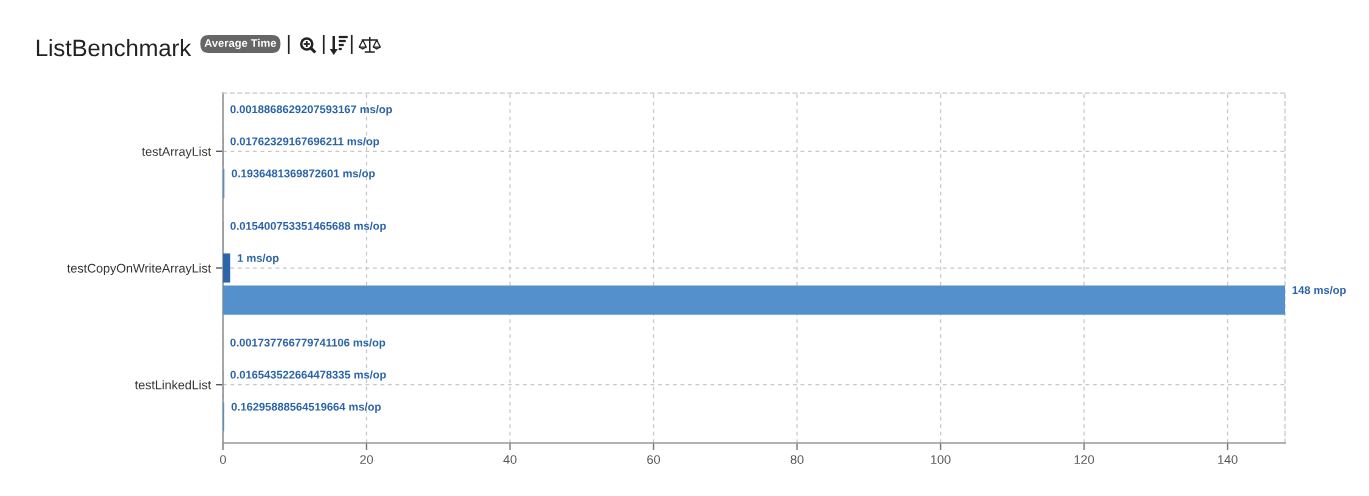 Image resolution: width=1369 pixels, height=496 pixels. Describe the element at coordinates (308, 227) in the screenshot. I see `data-label: 0.015400753351465688 ms/op` at that location.